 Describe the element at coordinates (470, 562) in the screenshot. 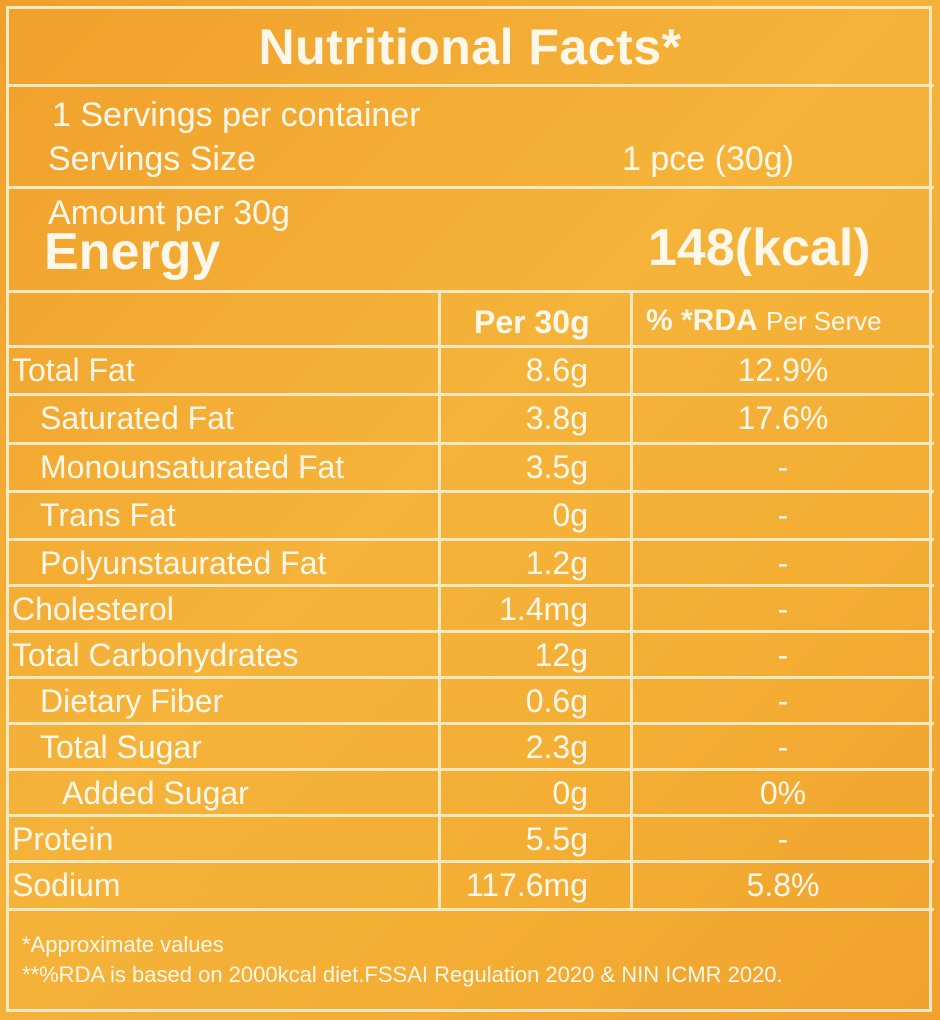

I see `table-row: Polyunstaurated Fat 1.2g -` at that location.